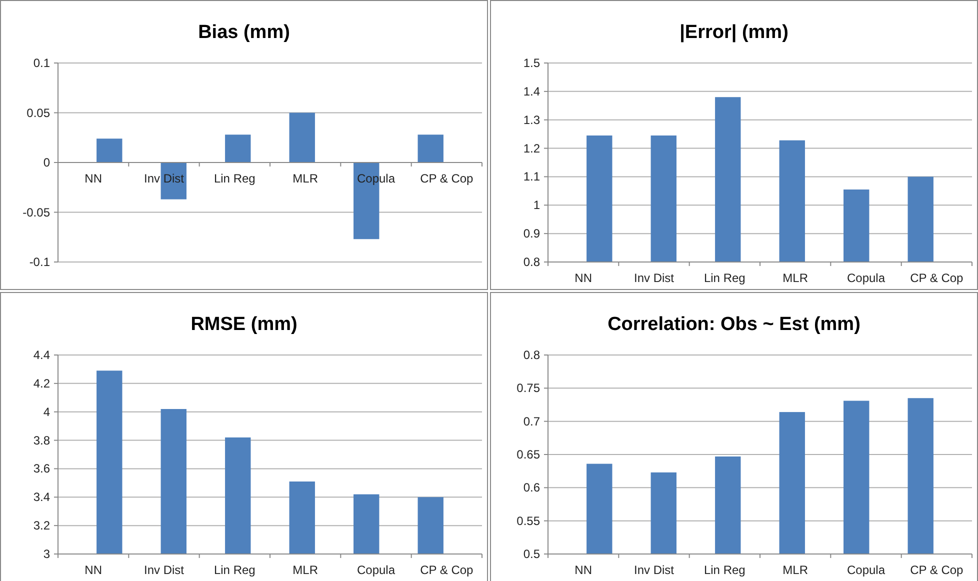 The image size is (978, 581). Describe the element at coordinates (531, 63) in the screenshot. I see `y-tick-label: 1.5` at that location.